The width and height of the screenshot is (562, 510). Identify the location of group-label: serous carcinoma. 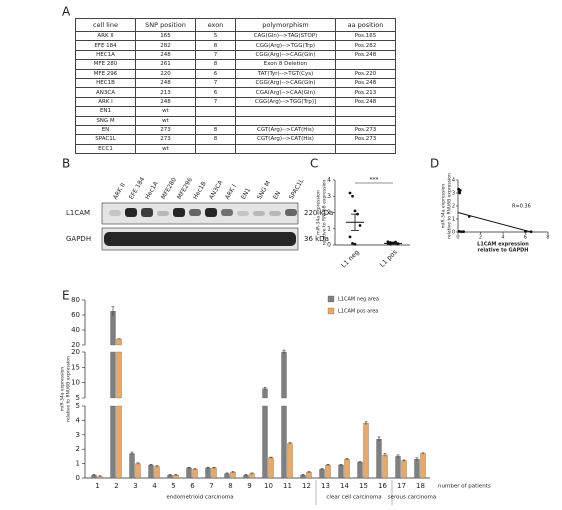
(412, 498).